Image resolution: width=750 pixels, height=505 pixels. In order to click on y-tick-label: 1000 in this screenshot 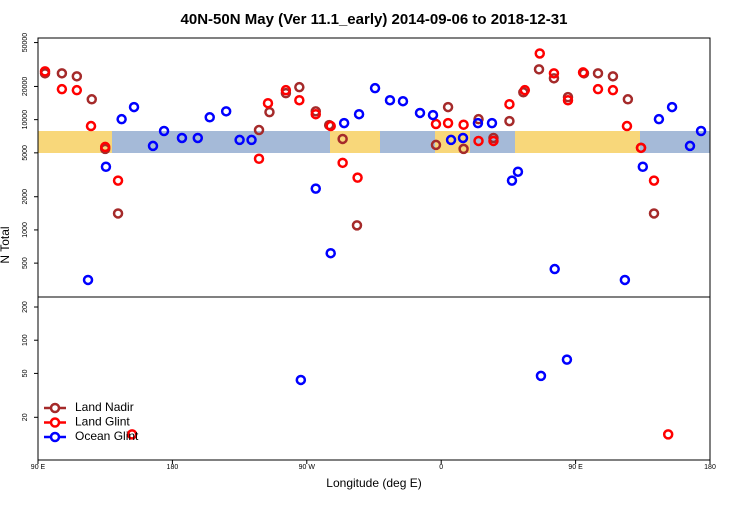, I will do `click(25, 230)`.